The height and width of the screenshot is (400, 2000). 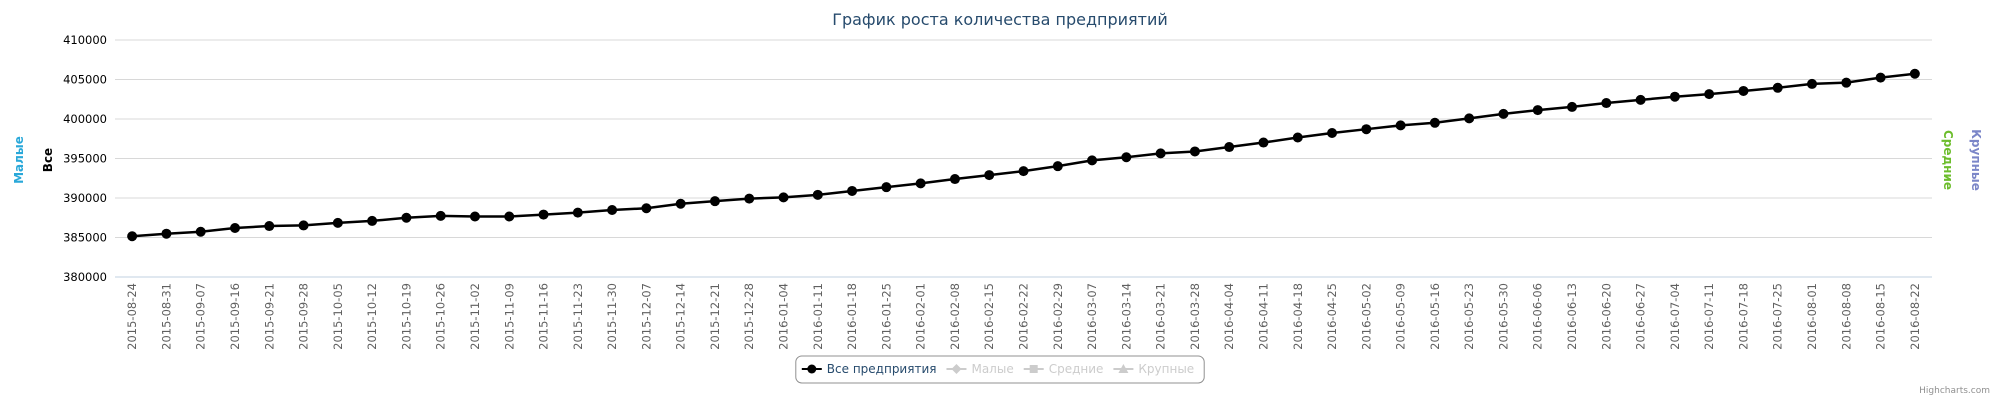 What do you see at coordinates (1743, 316) in the screenshot?
I see `x-tick-label: 2016-07-18` at bounding box center [1743, 316].